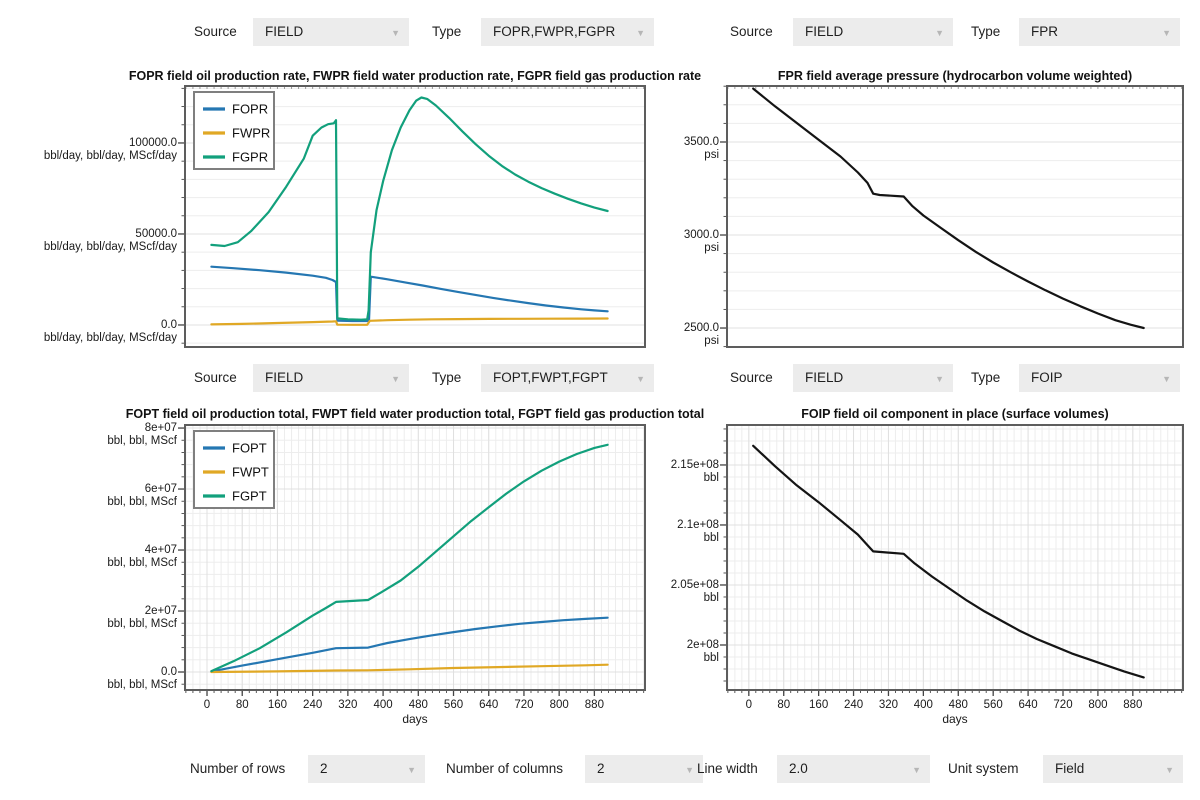 The image size is (1200, 800). I want to click on type-select-bottom-right: FOIP ▼, so click(1099, 378).